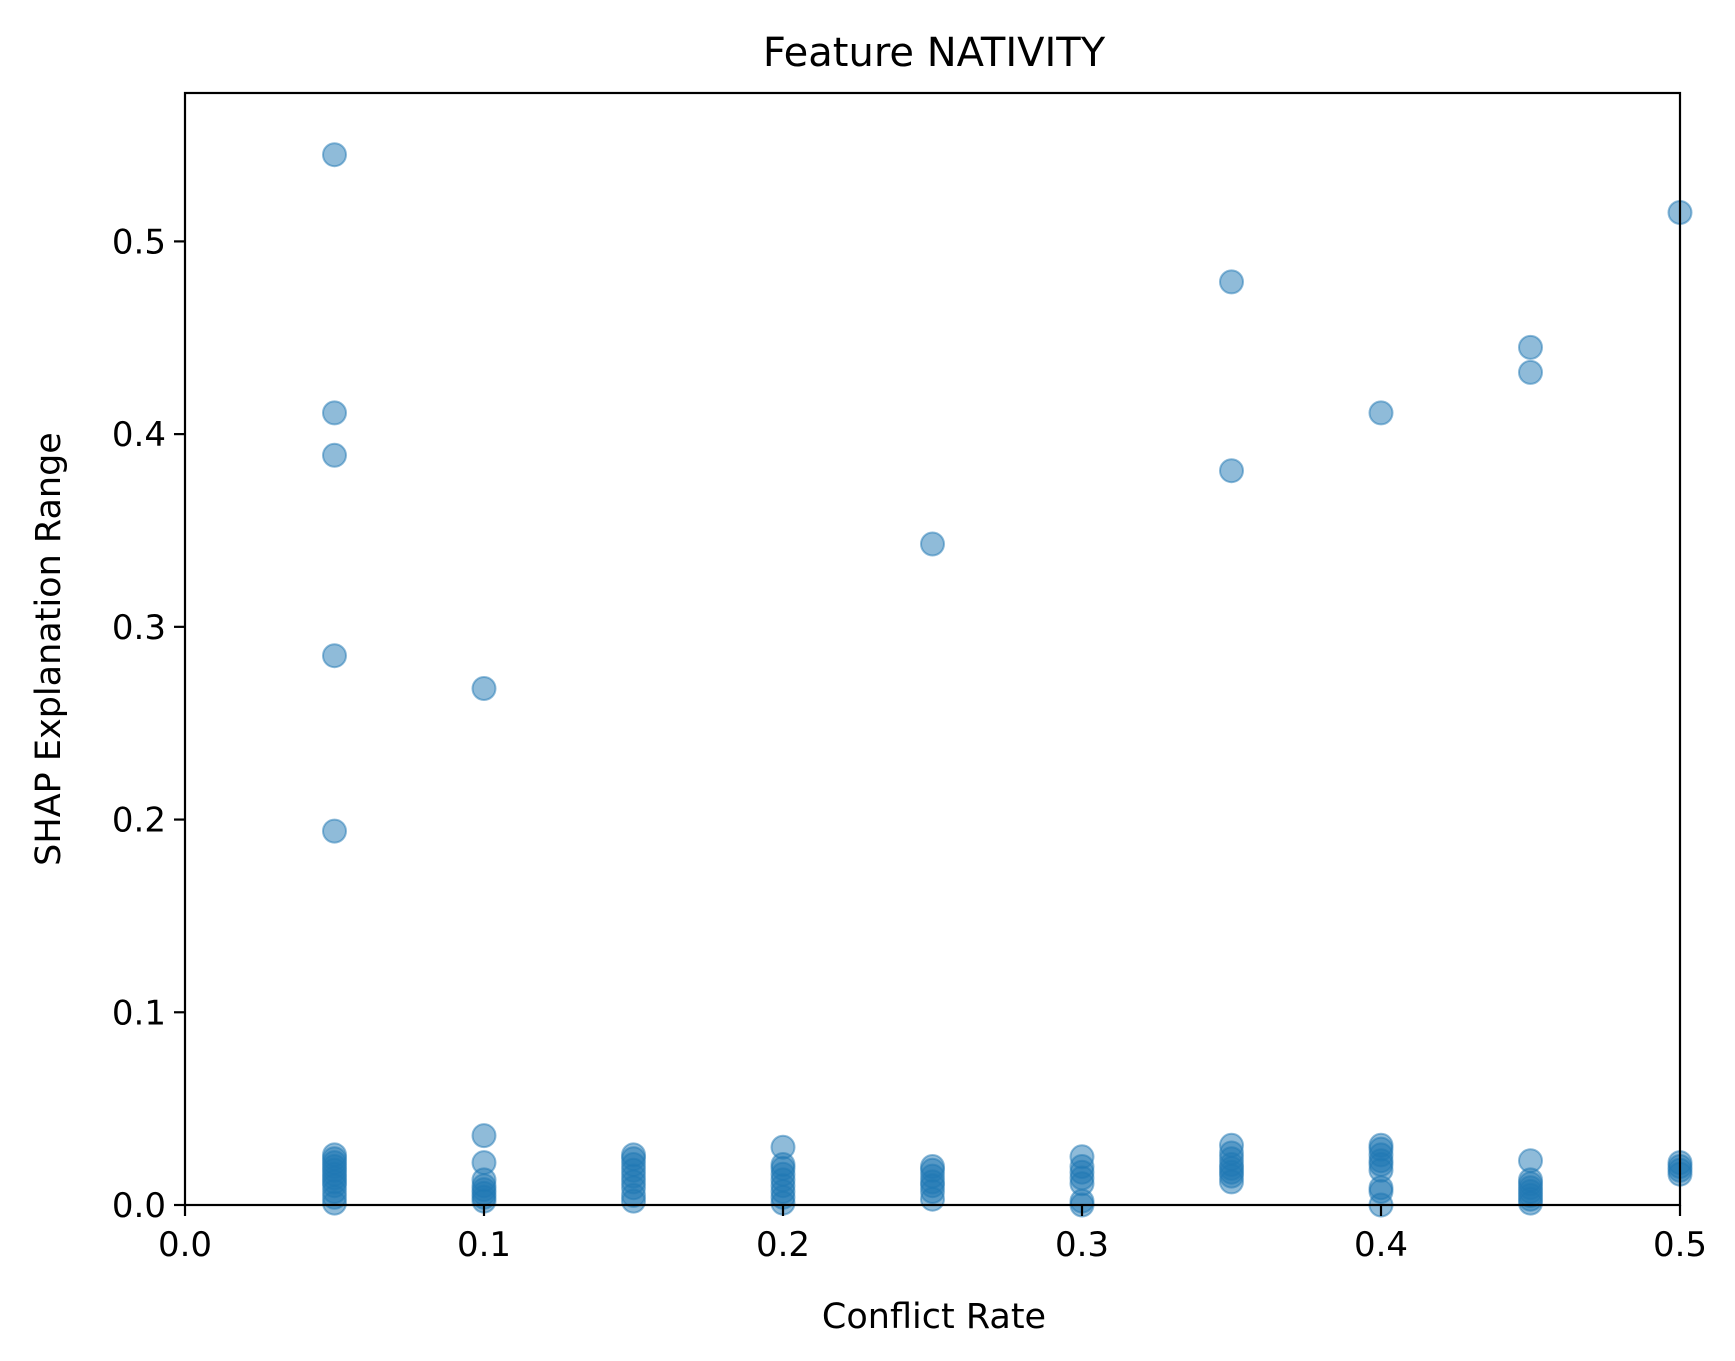 The height and width of the screenshot is (1361, 1735). I want to click on y-tick-label: 0.3, so click(139, 628).